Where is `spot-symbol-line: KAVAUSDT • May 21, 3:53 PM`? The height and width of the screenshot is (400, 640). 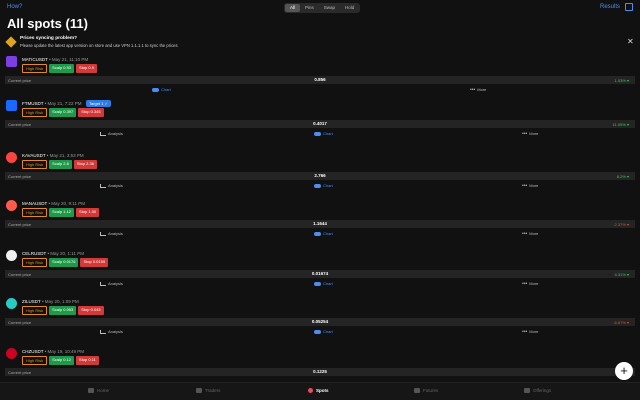 spot-symbol-line: KAVAUSDT • May 21, 3:53 PM is located at coordinates (53, 155).